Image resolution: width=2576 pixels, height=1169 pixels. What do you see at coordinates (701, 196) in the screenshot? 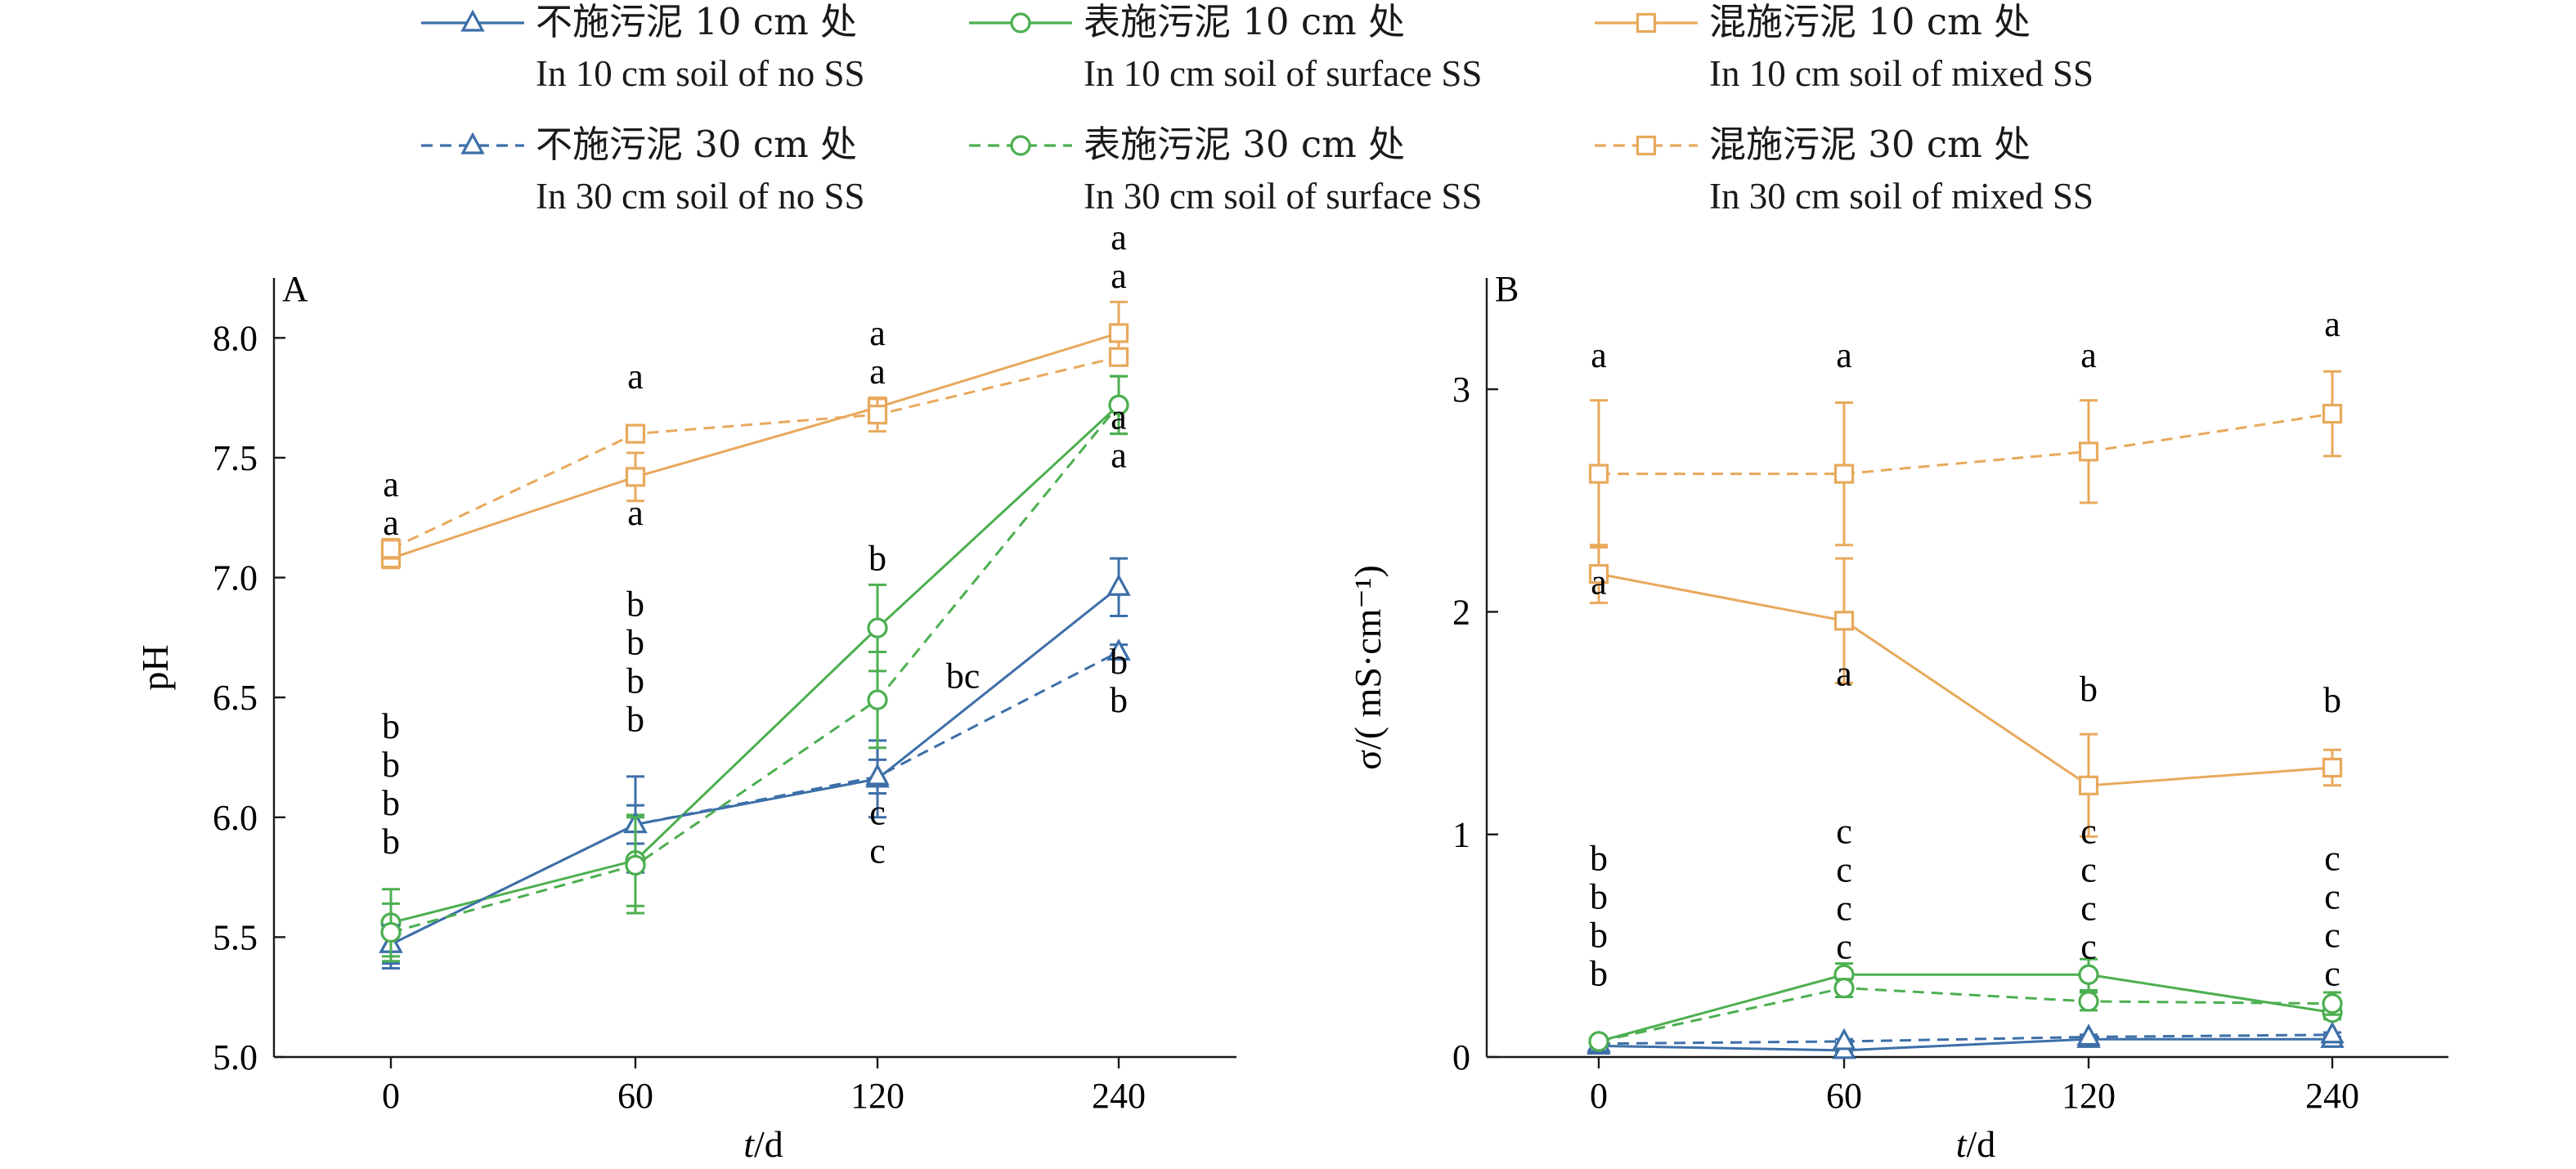
I see `legend-label-en: In 30 cm soil of no SS` at bounding box center [701, 196].